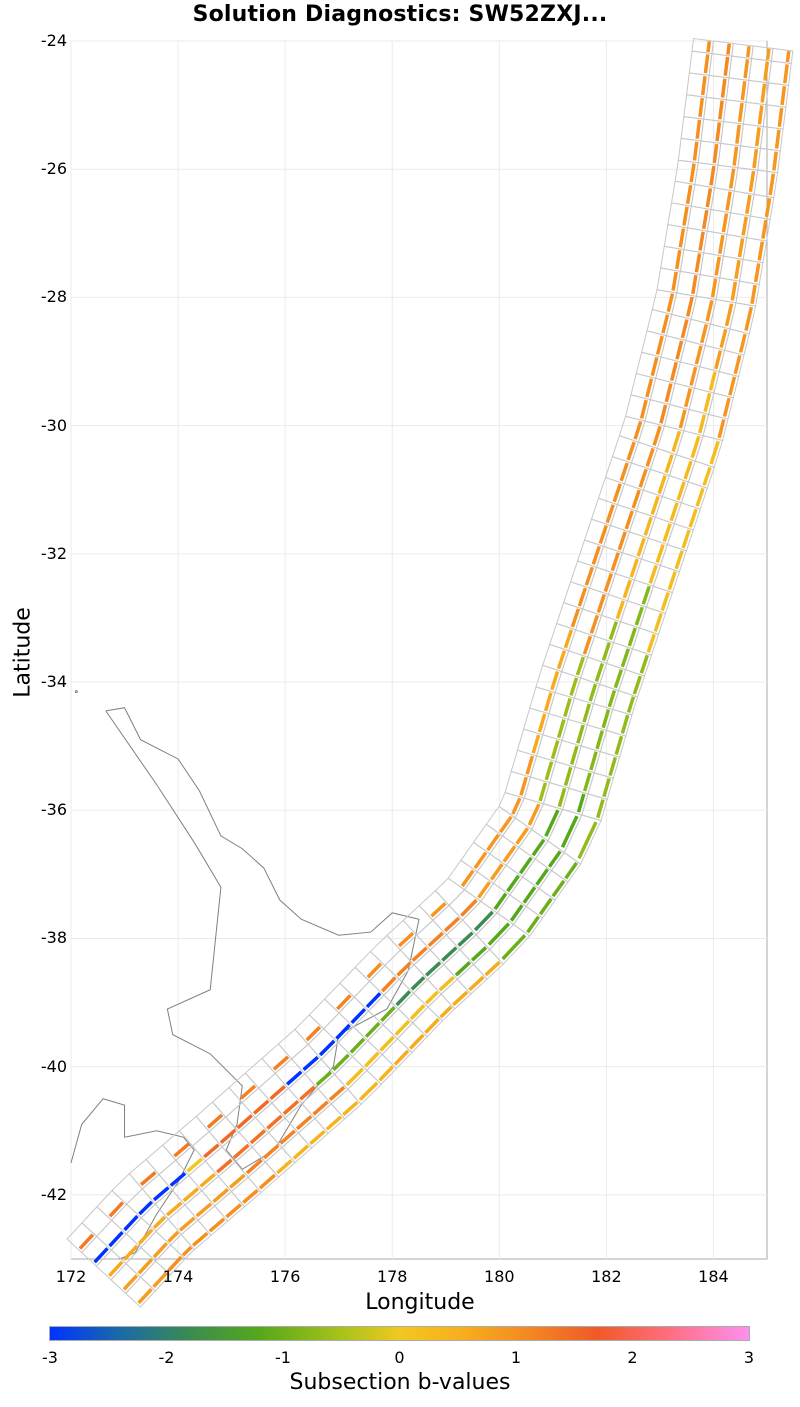 This screenshot has height=1407, width=800. What do you see at coordinates (178, 1276) in the screenshot?
I see `x-tick-label: 174` at bounding box center [178, 1276].